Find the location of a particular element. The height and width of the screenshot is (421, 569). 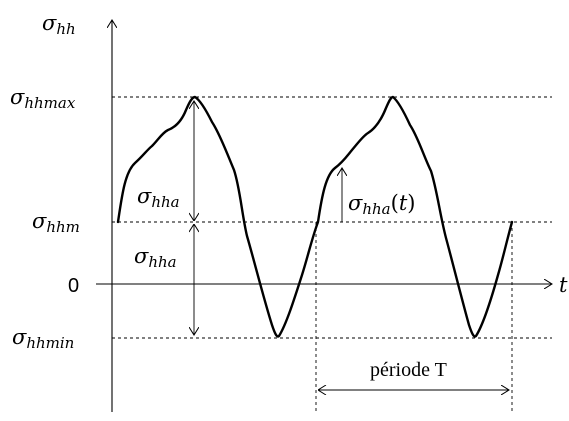

amplitude-label-lower: σhha is located at coordinates (155, 257).